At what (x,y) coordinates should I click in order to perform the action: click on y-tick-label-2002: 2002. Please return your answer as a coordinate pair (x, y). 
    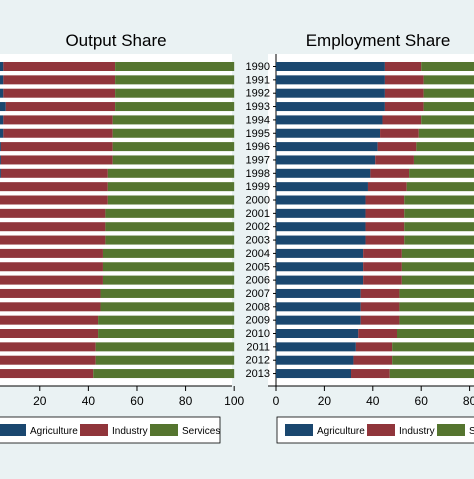
    Looking at the image, I should click on (258, 227).